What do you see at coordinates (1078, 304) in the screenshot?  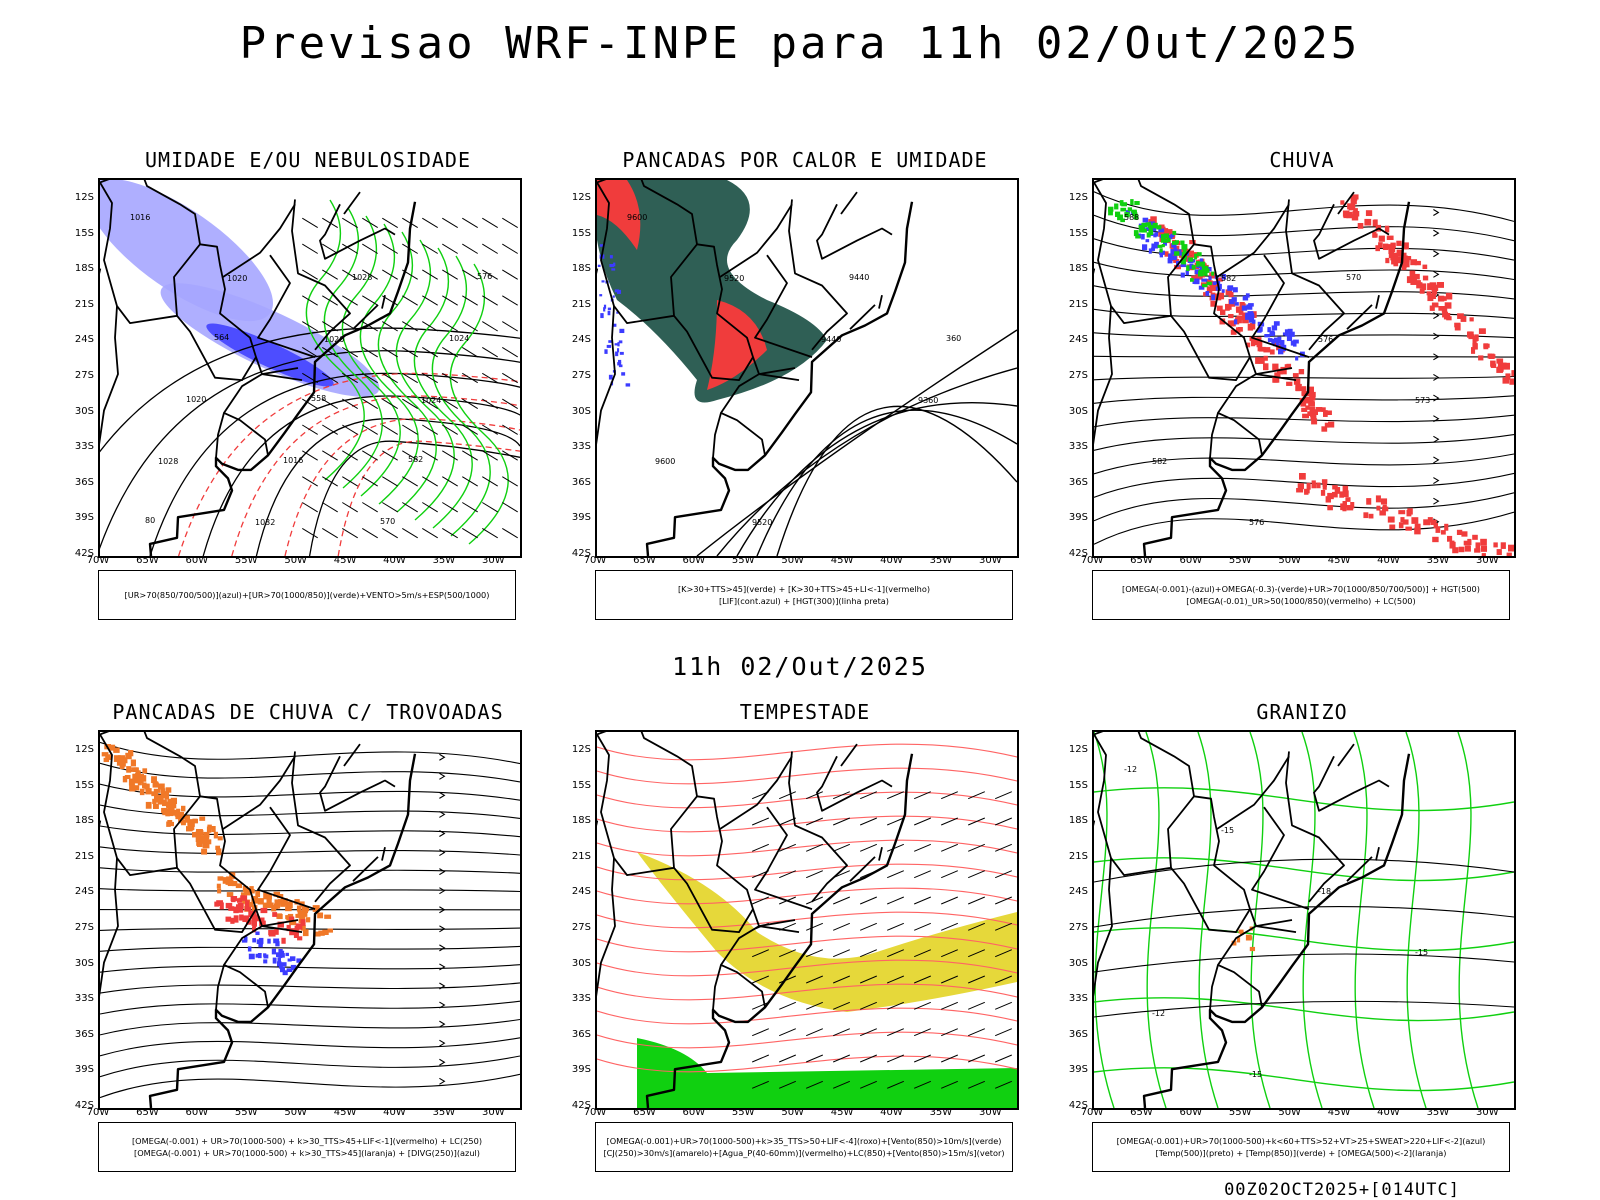 I see `lat-label: 21S` at bounding box center [1078, 304].